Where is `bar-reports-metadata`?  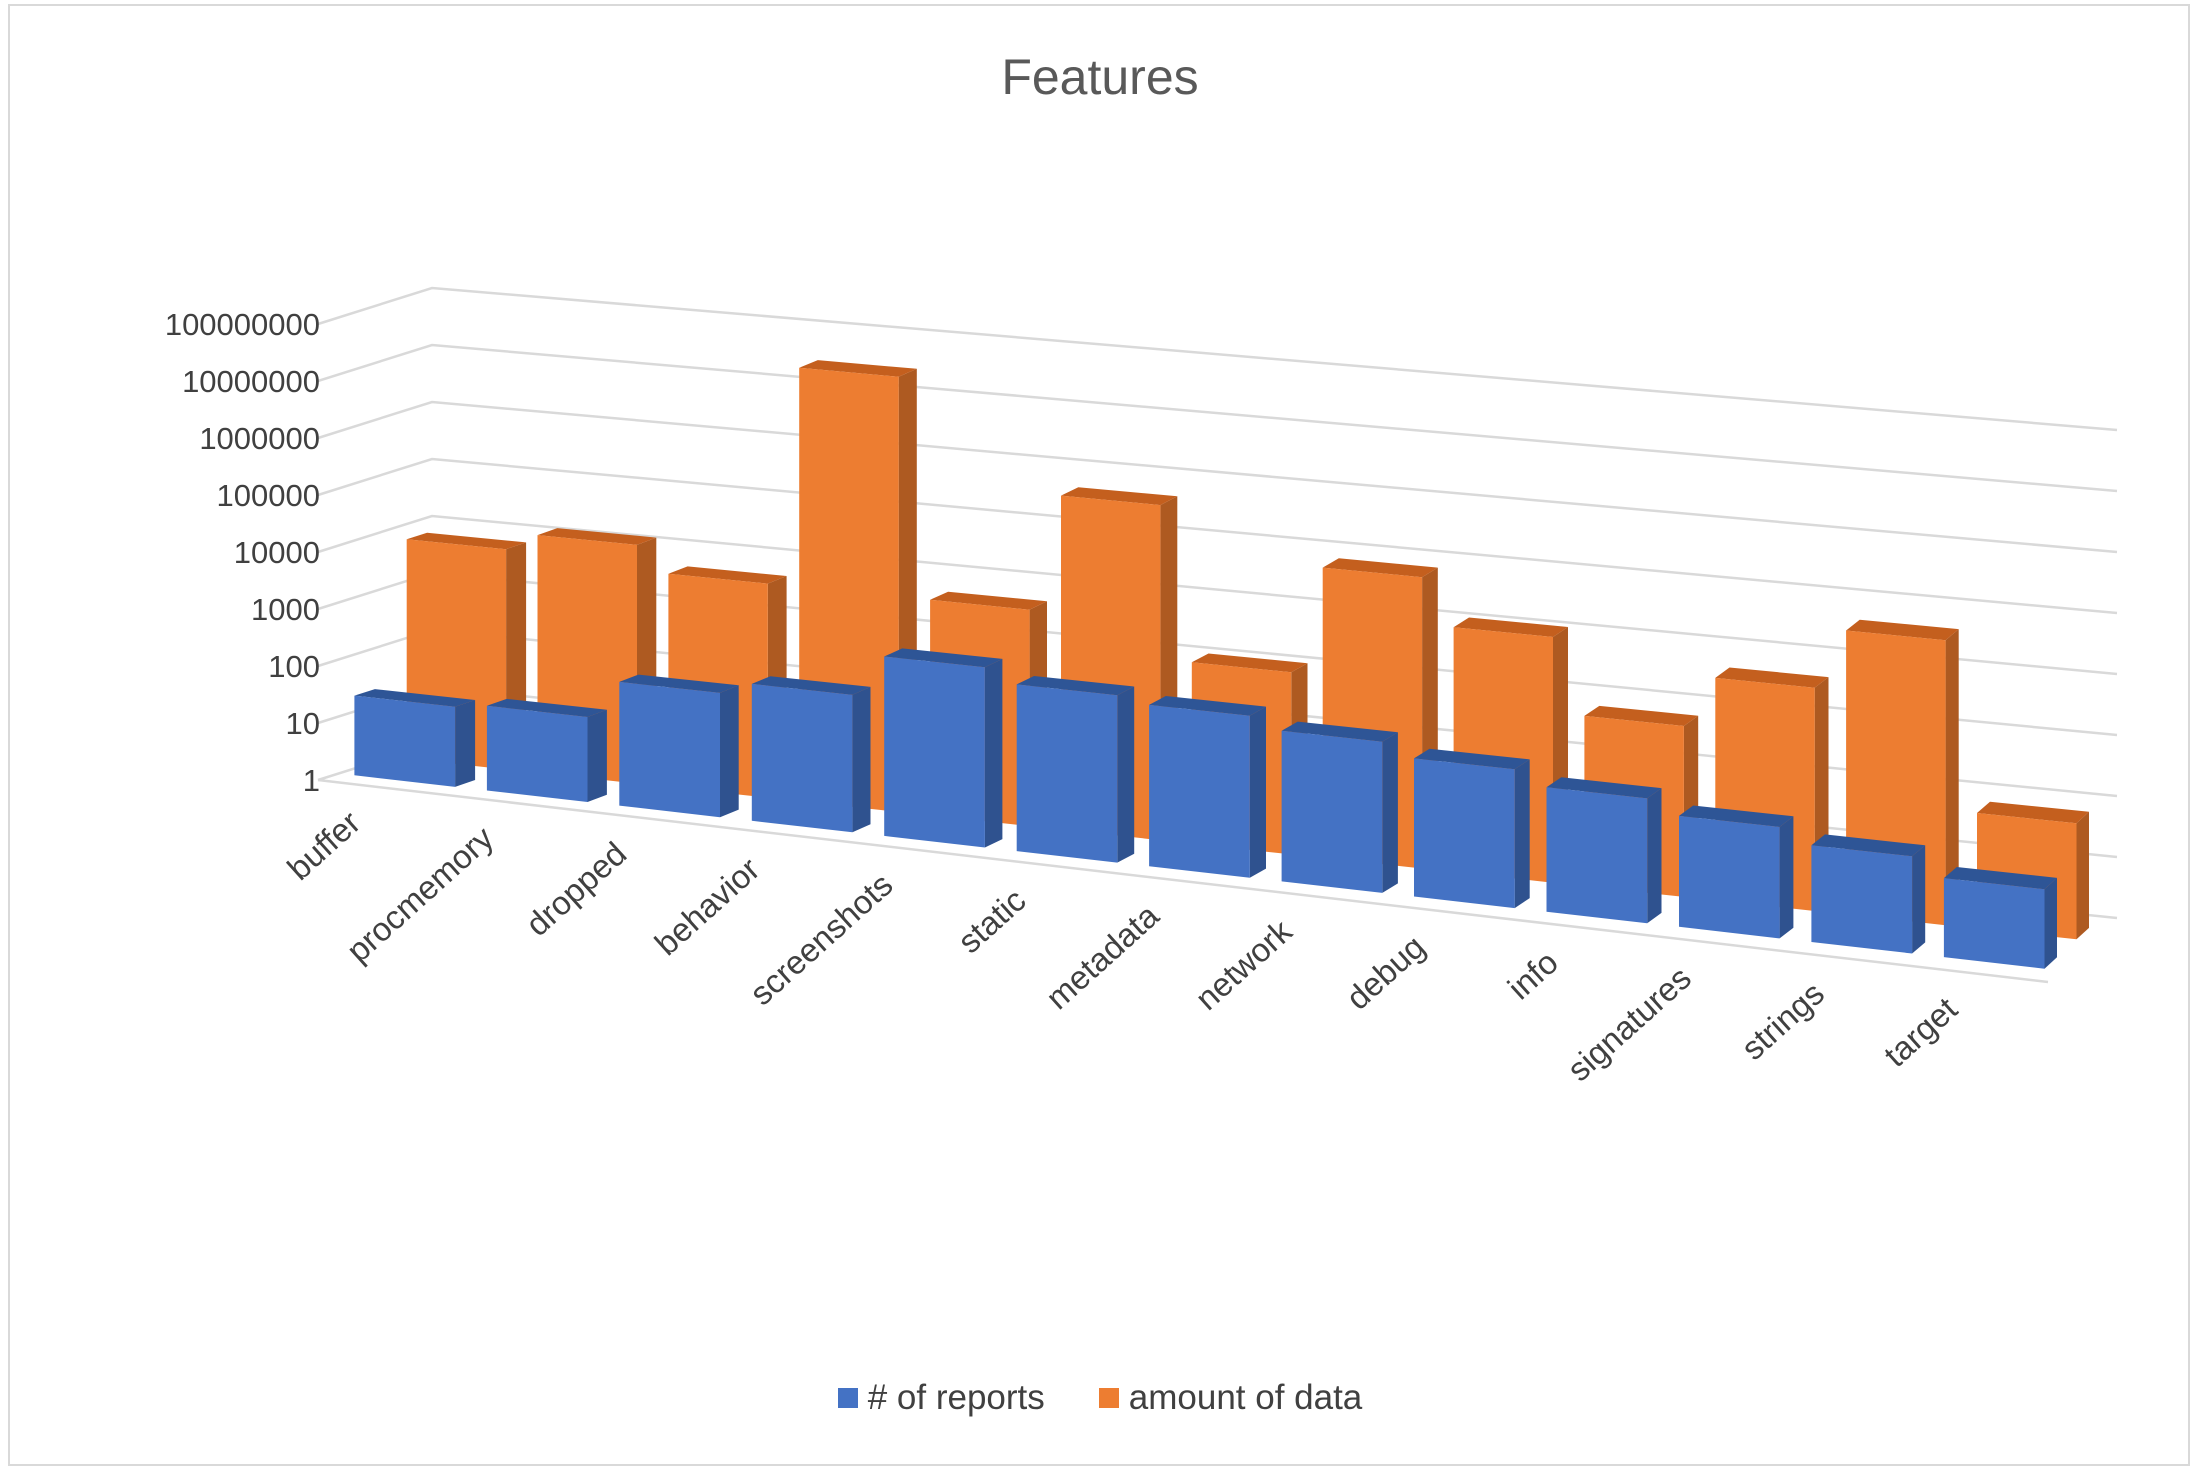 bar-reports-metadata is located at coordinates (1207, 787).